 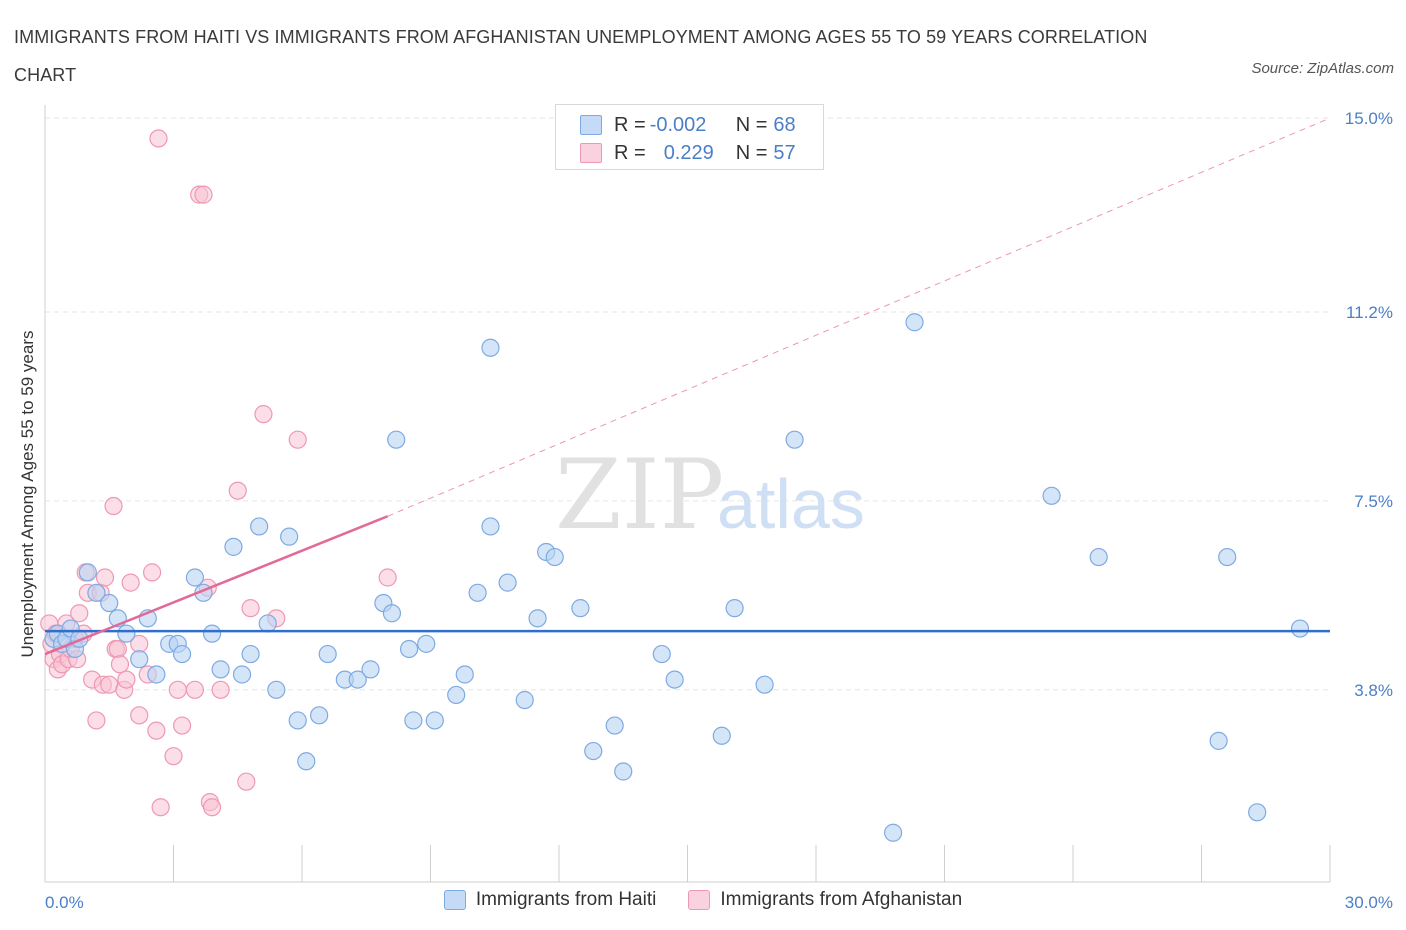 I want to click on legend-swatch-afghanistan, so click(x=591, y=153).